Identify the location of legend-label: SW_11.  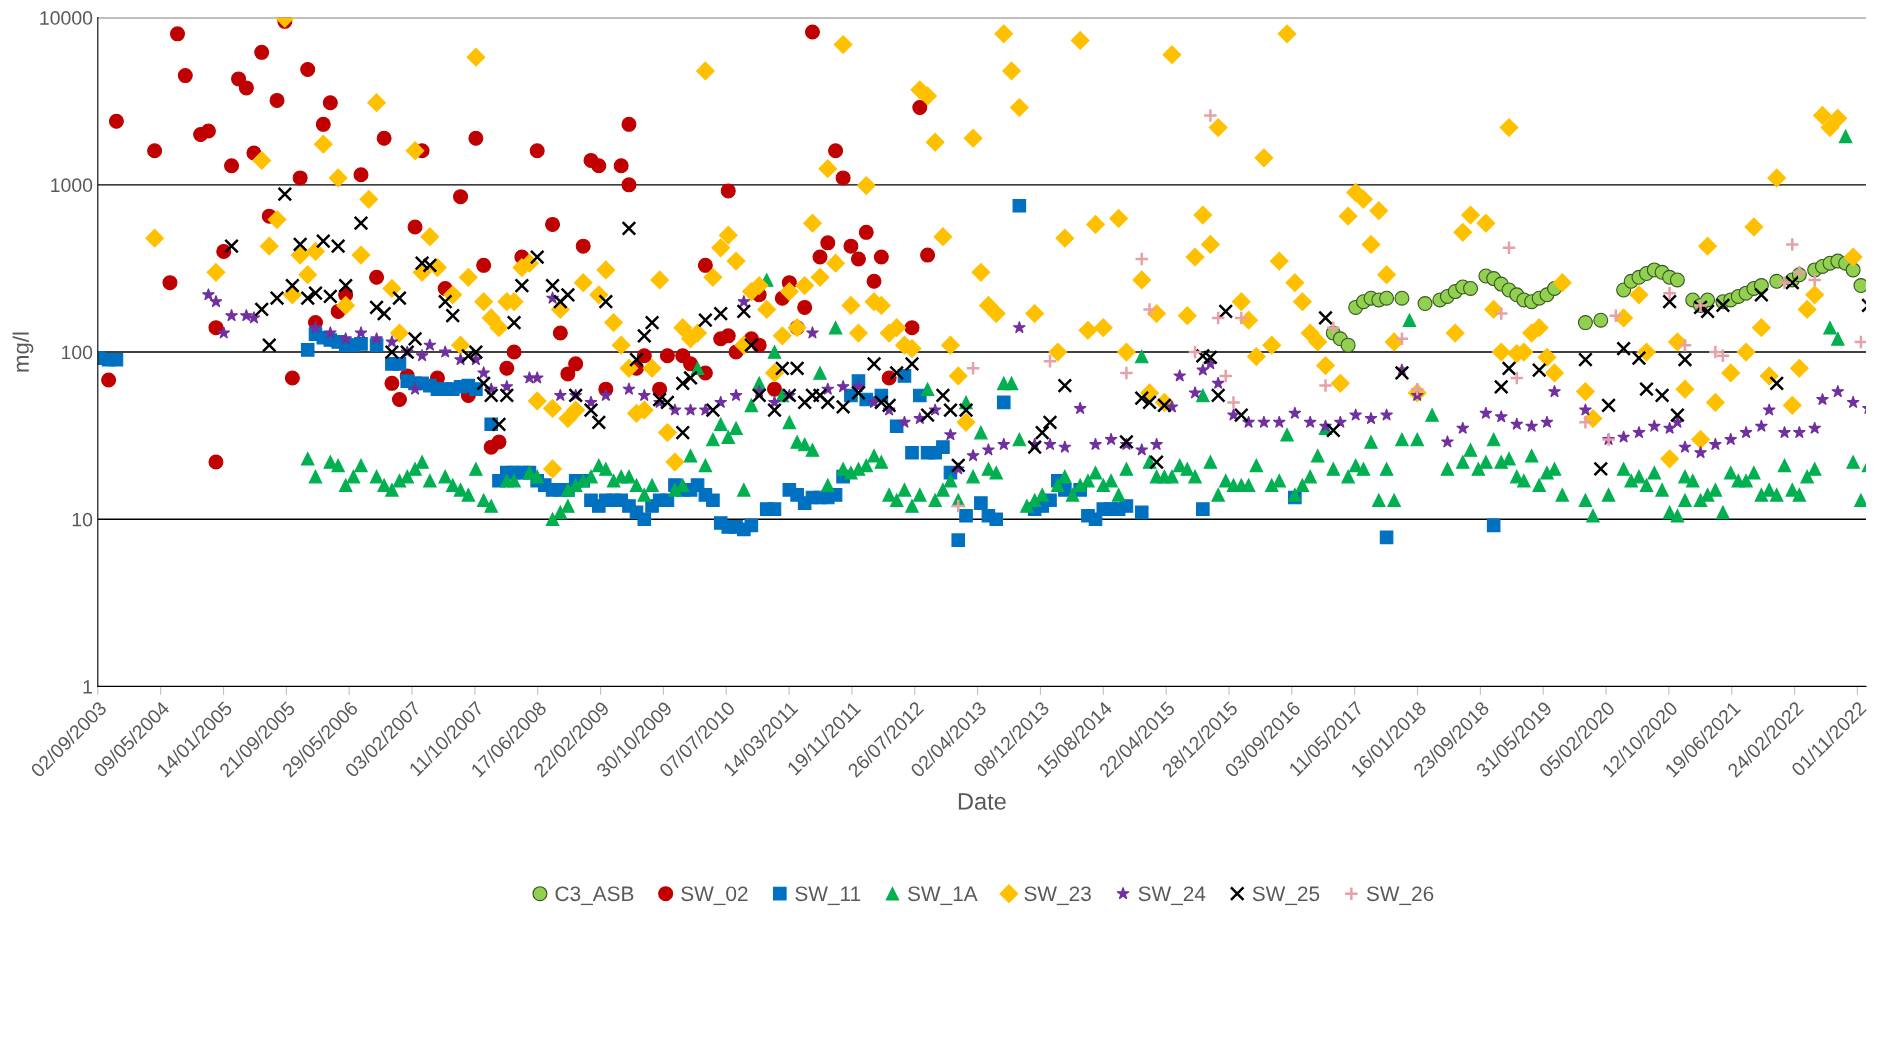
(828, 896).